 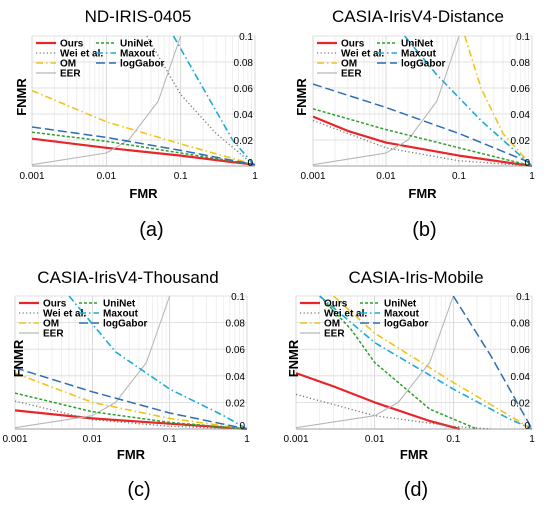 I want to click on plot-area, so click(x=414, y=362).